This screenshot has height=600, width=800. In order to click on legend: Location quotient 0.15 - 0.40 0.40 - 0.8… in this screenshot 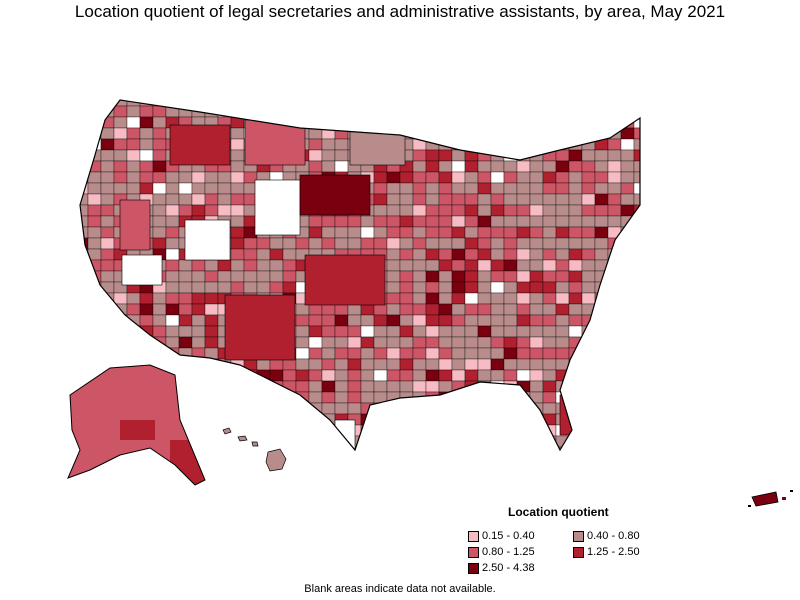, I will do `click(593, 541)`.